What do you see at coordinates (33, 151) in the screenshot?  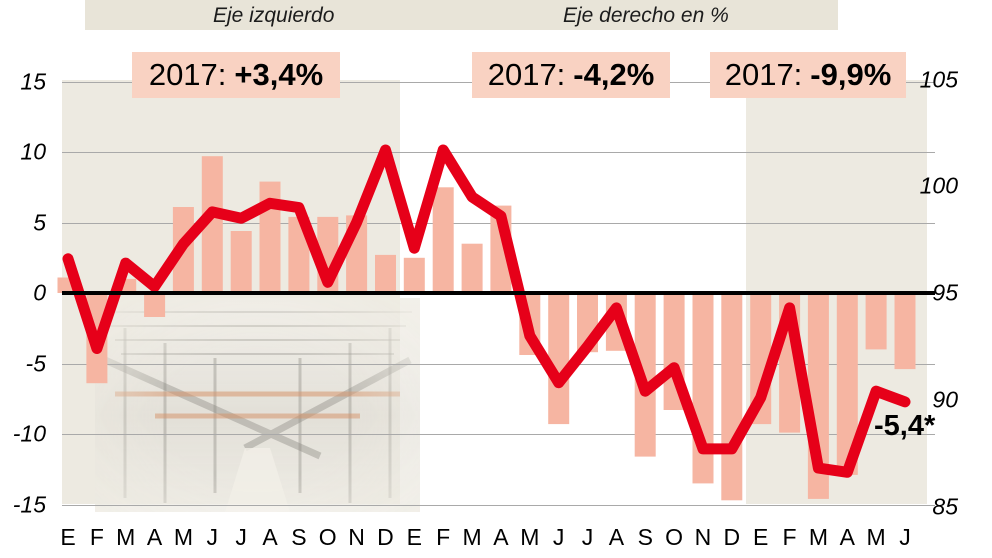 I see `left-axis-tick-label: 10` at bounding box center [33, 151].